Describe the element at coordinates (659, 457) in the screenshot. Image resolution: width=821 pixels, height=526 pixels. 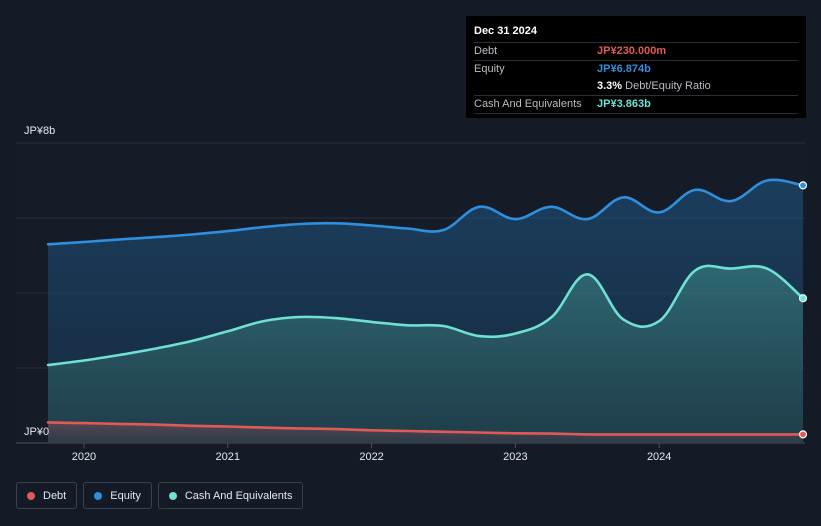
I see `x-tick-label: 2024` at that location.